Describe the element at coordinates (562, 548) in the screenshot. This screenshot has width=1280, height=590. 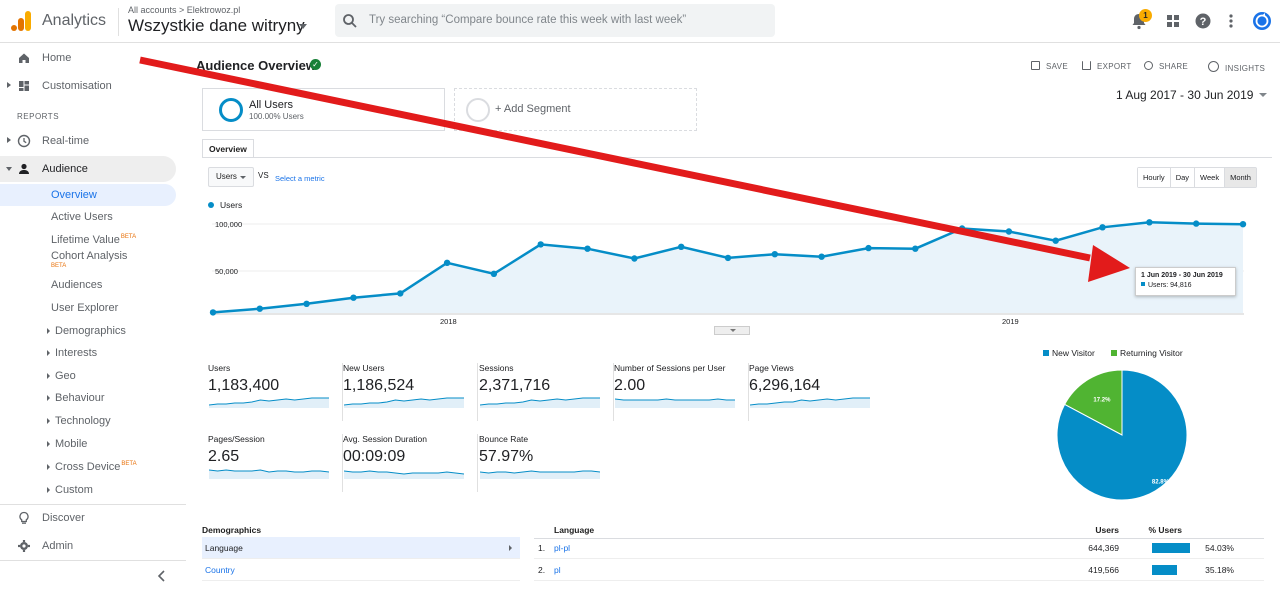
I see `language-link: pl-pl` at that location.